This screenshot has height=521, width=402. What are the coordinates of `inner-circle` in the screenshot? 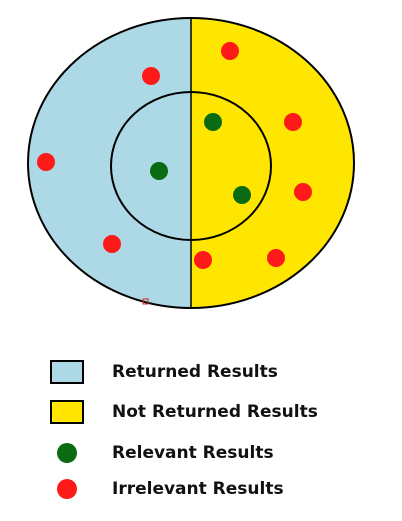 It's located at (191, 166).